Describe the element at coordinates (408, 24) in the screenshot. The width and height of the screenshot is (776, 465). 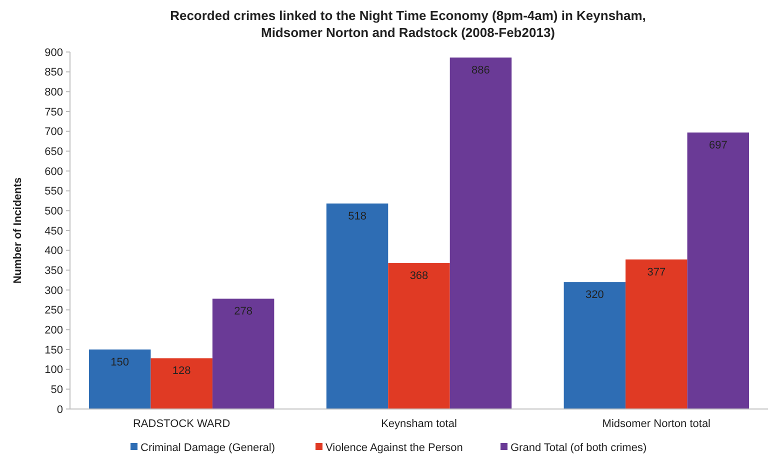
I see `chart-title: Recorded crimes linked to the Night Time Economy (8pm-4am) in Keynsham, Midsomer Norton and Radstock (2008-Feb2013)` at that location.